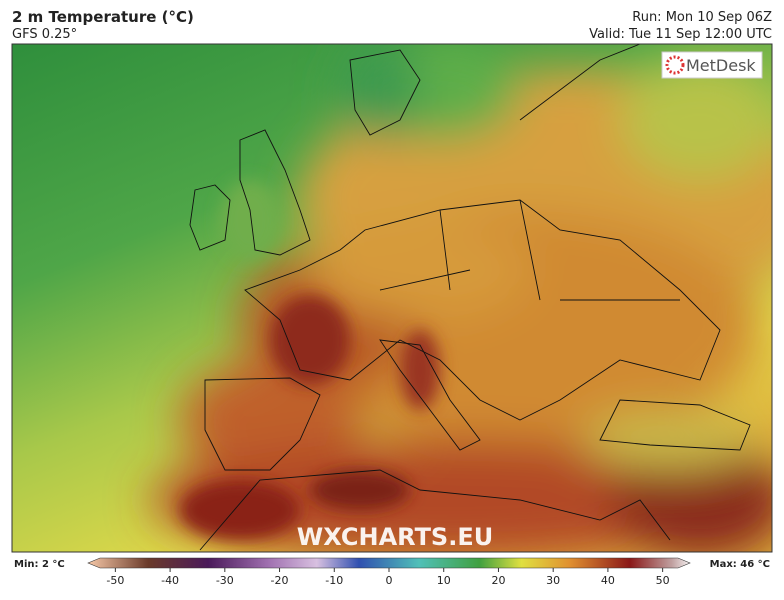  Describe the element at coordinates (721, 65) in the screenshot. I see `logo-text: MetDesk` at that location.